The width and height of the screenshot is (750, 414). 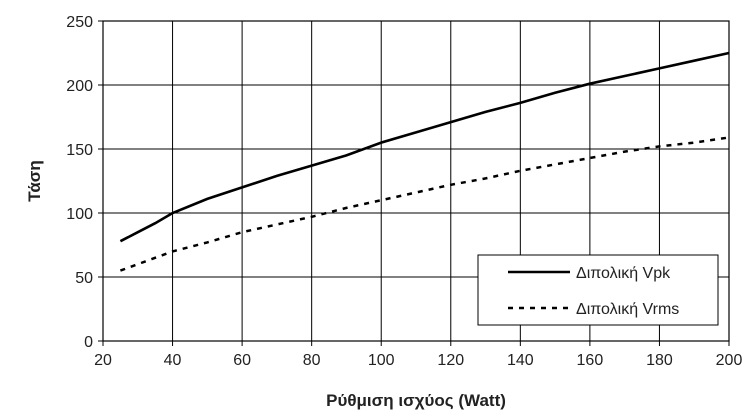 I want to click on x-tick-label: 120, so click(x=450, y=360).